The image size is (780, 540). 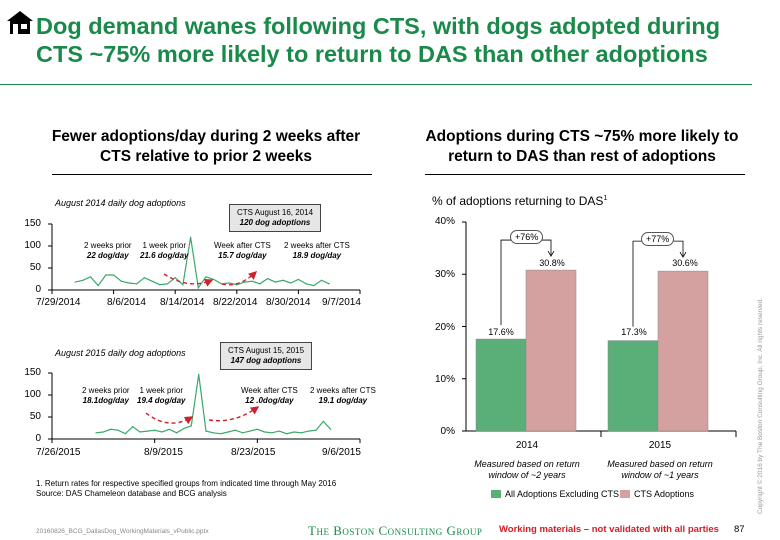 I want to click on y-tick: 10%, so click(x=444, y=379).